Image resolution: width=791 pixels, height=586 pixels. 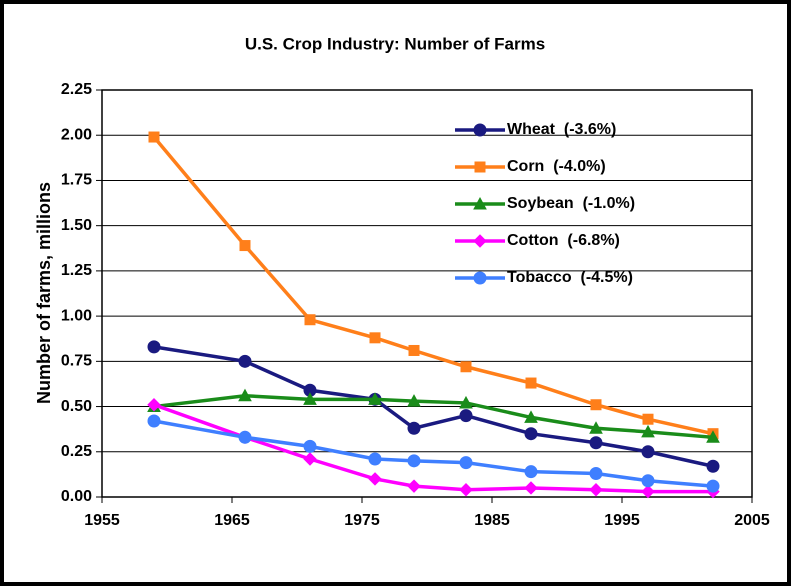 I want to click on y-axis-label: Number of farms, millions, so click(x=44, y=293).